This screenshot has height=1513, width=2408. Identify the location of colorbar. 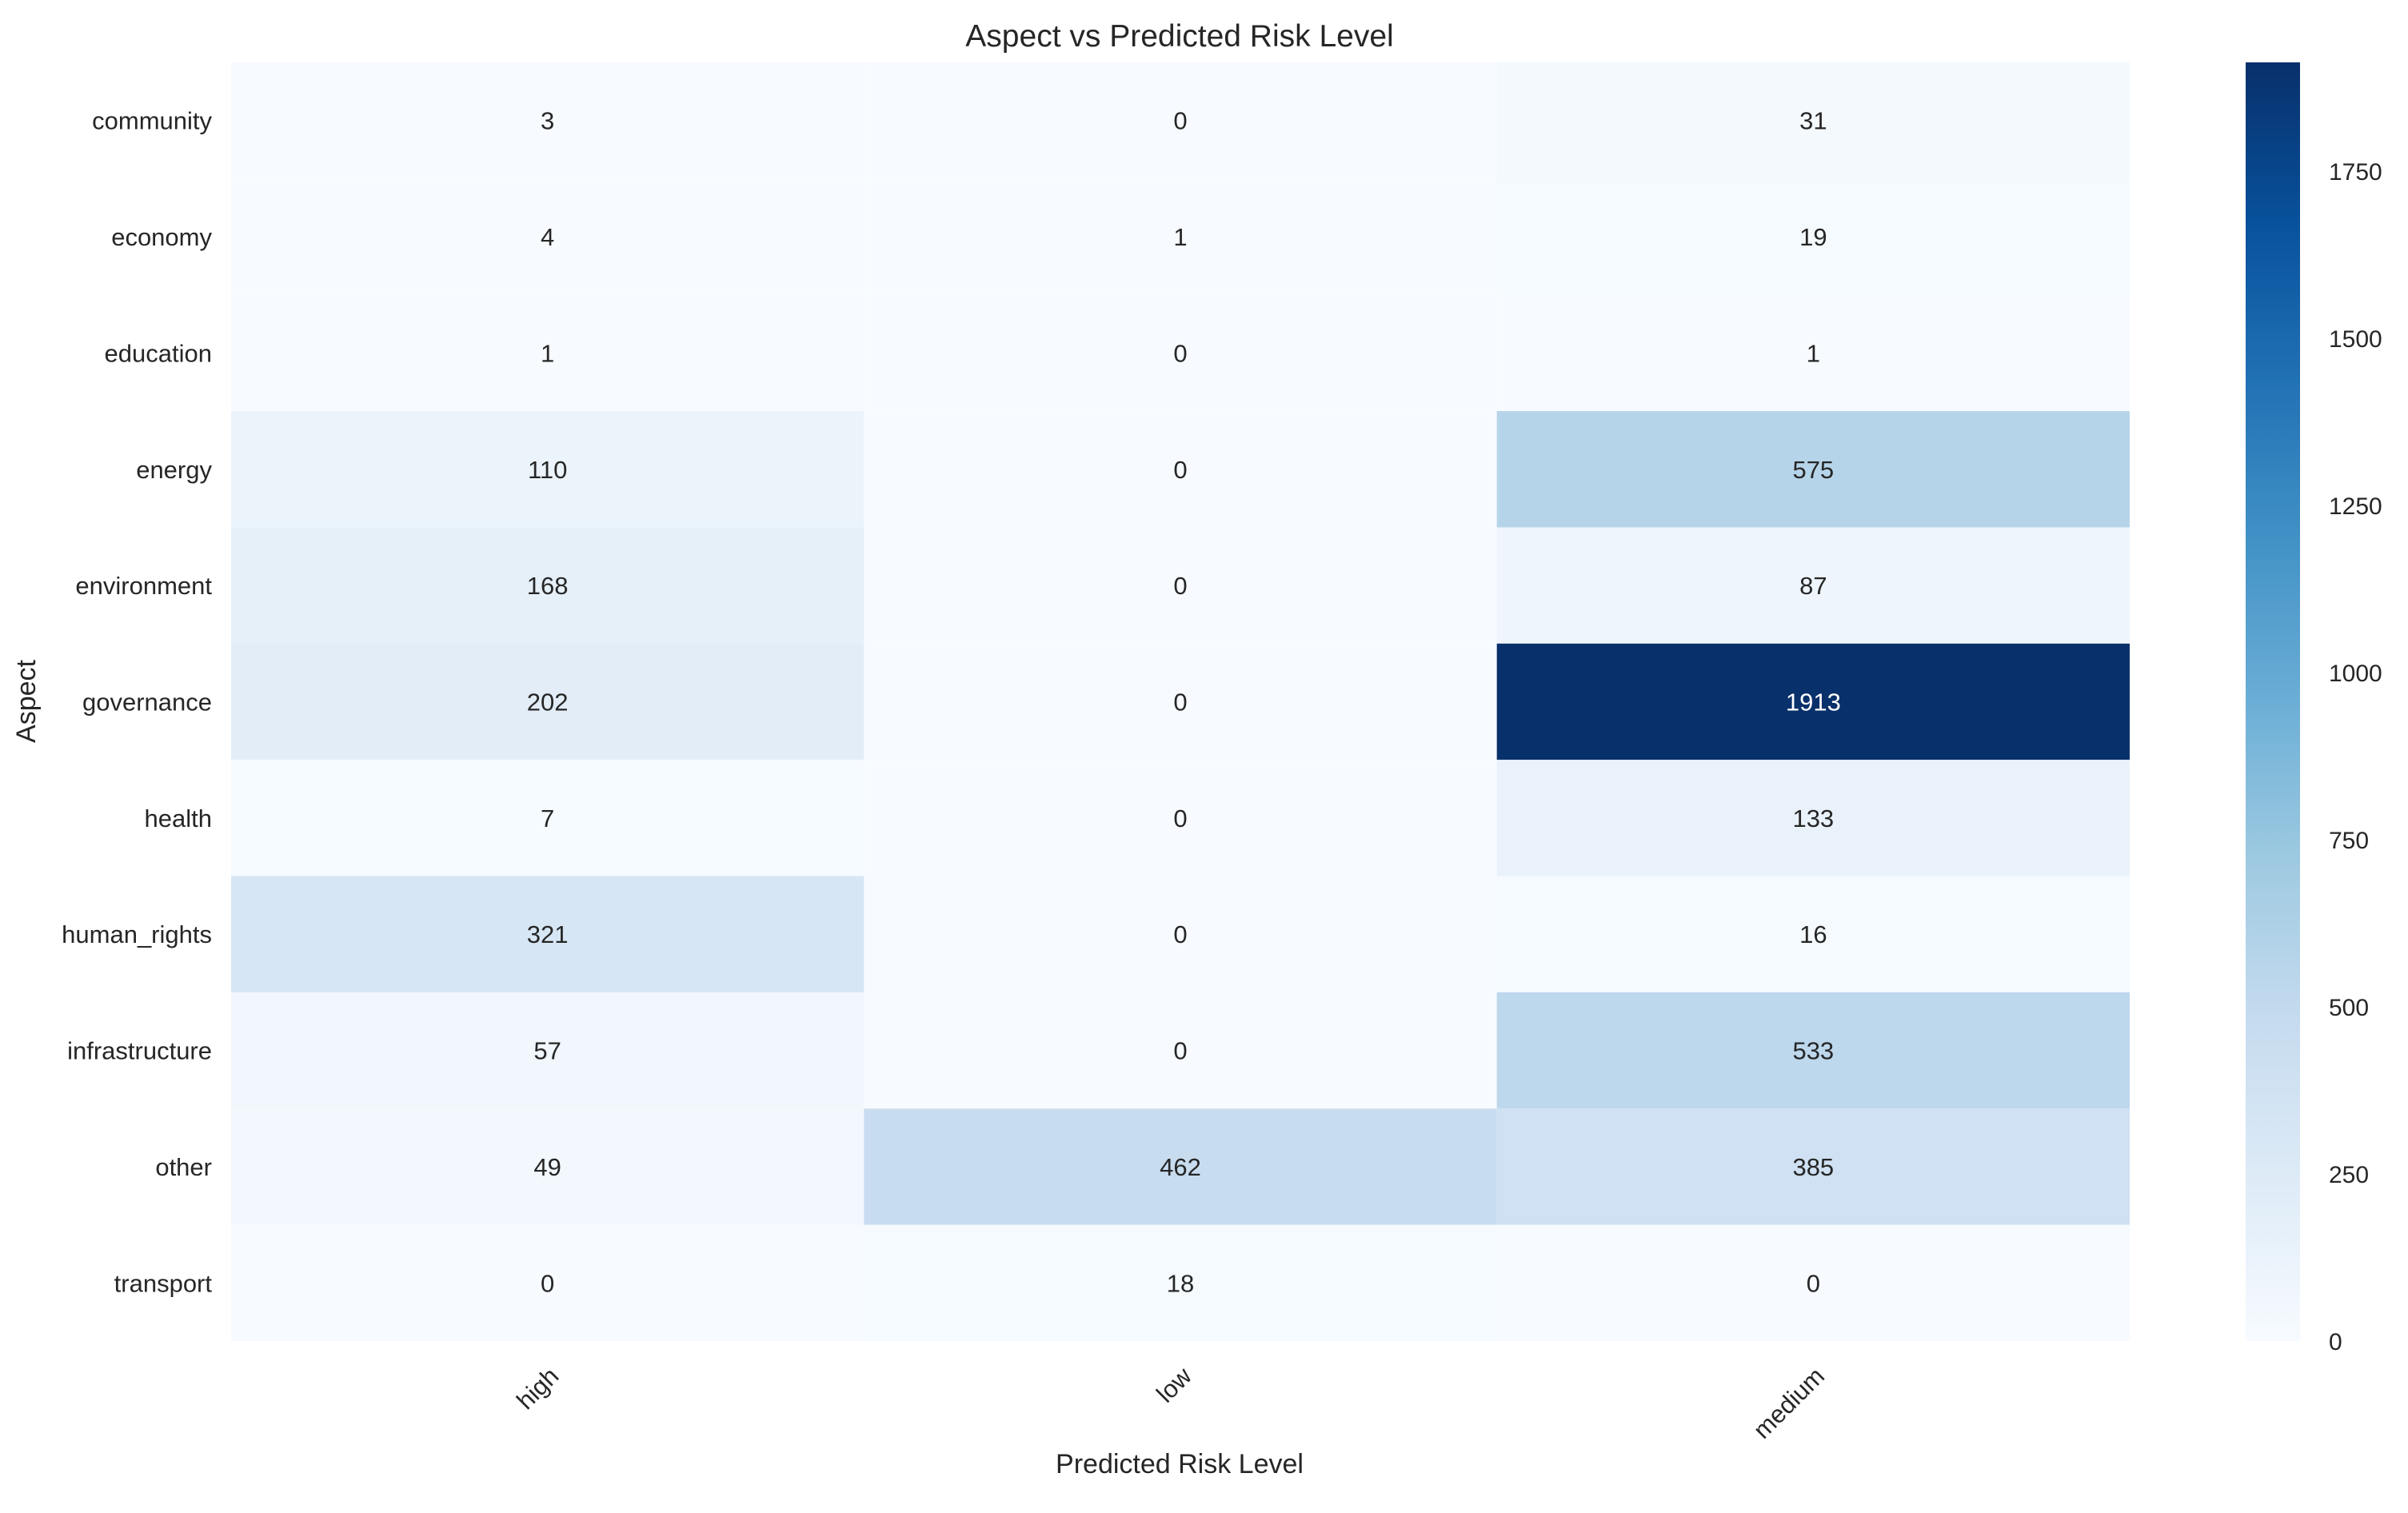
(2273, 701).